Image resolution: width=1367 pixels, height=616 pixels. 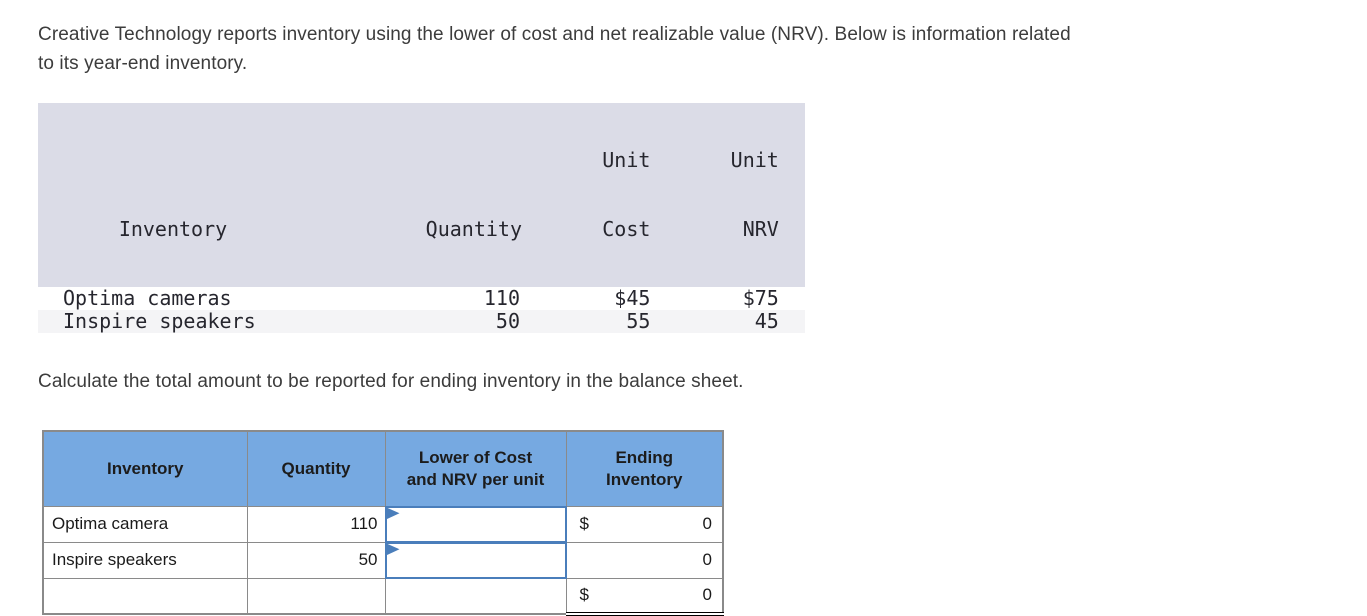 I want to click on problem-statement-line2: to its year-end inventory., so click(x=143, y=63).